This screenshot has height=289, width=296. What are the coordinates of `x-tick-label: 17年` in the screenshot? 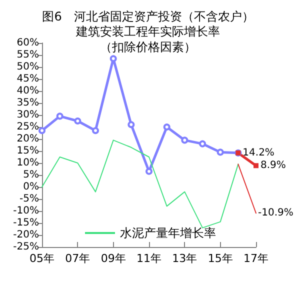 It's located at (256, 258).